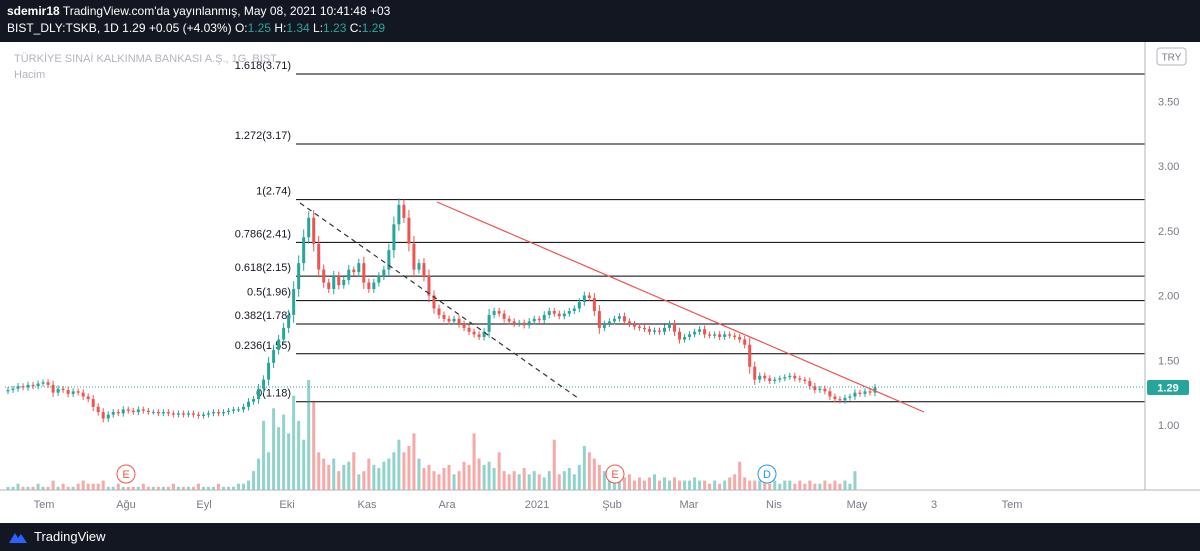  What do you see at coordinates (126, 505) in the screenshot?
I see `time-tick-label: Ağu` at bounding box center [126, 505].